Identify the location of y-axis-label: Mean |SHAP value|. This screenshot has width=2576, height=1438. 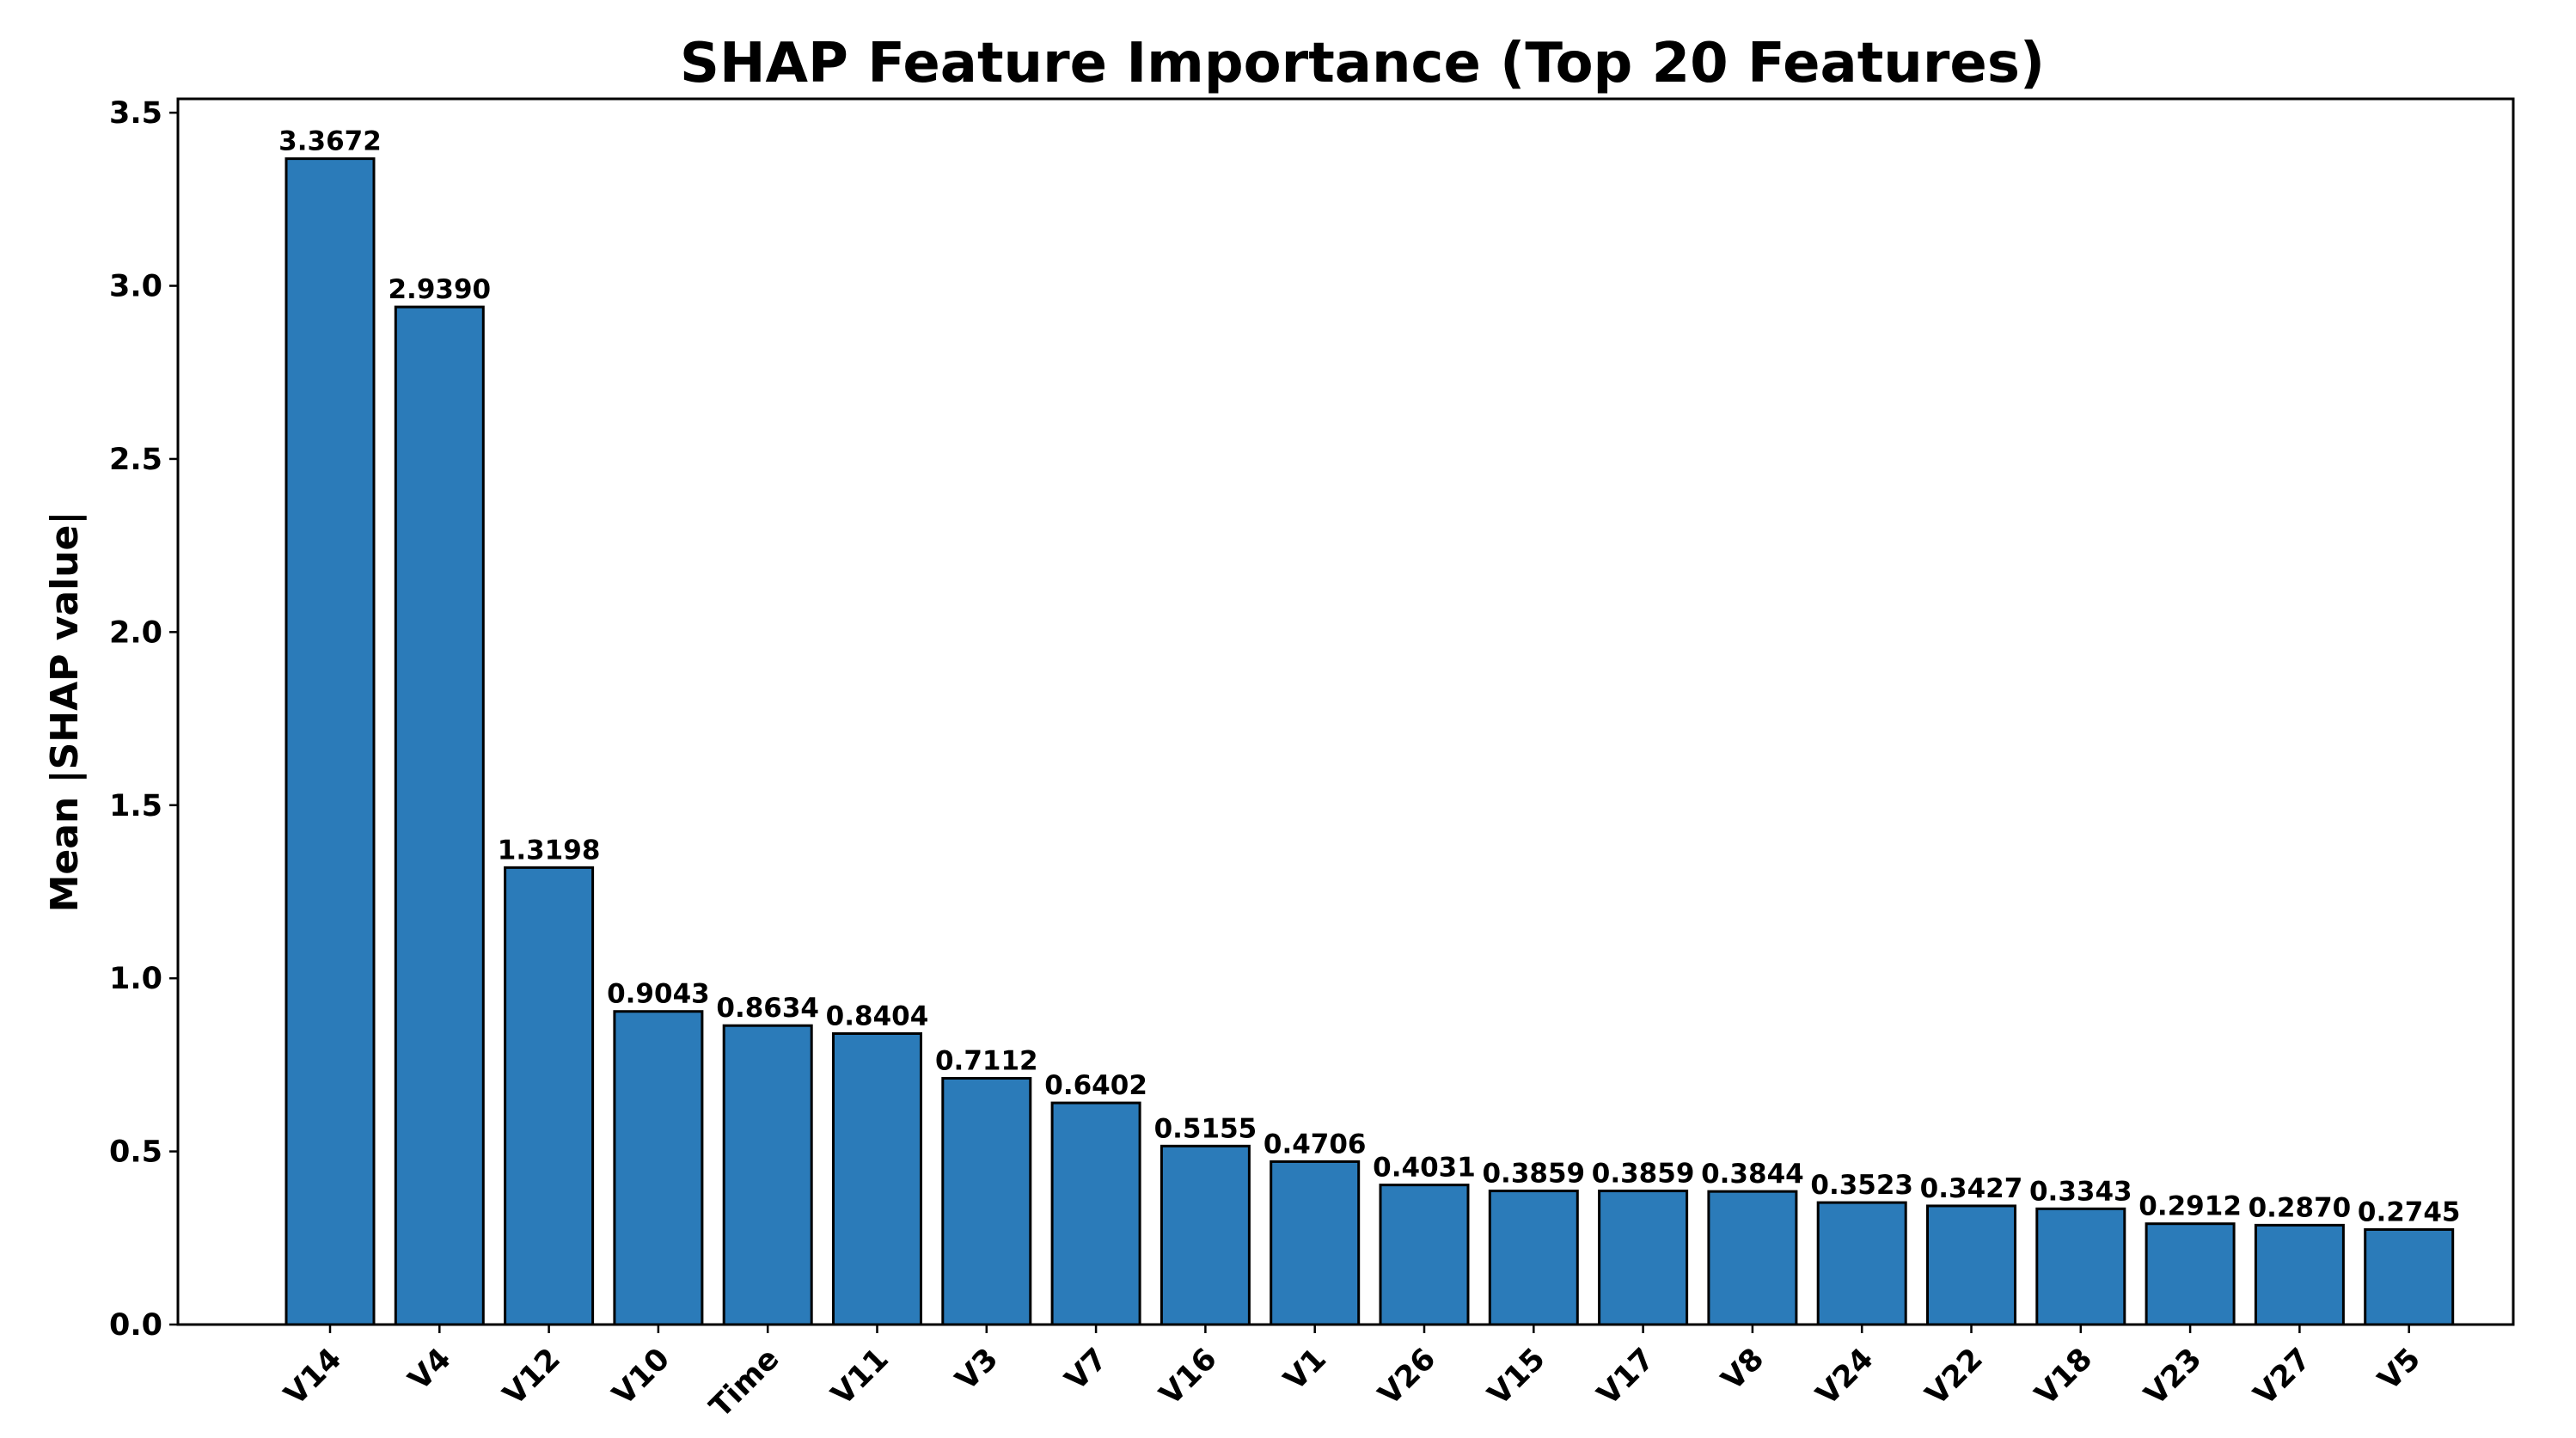
(65, 712).